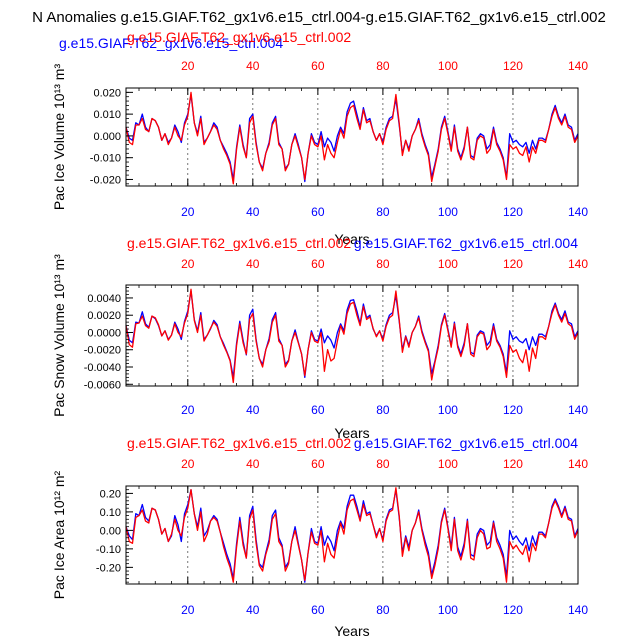  Describe the element at coordinates (253, 66) in the screenshot. I see `pac-ice-volume-x-top-tick-label: 40` at that location.